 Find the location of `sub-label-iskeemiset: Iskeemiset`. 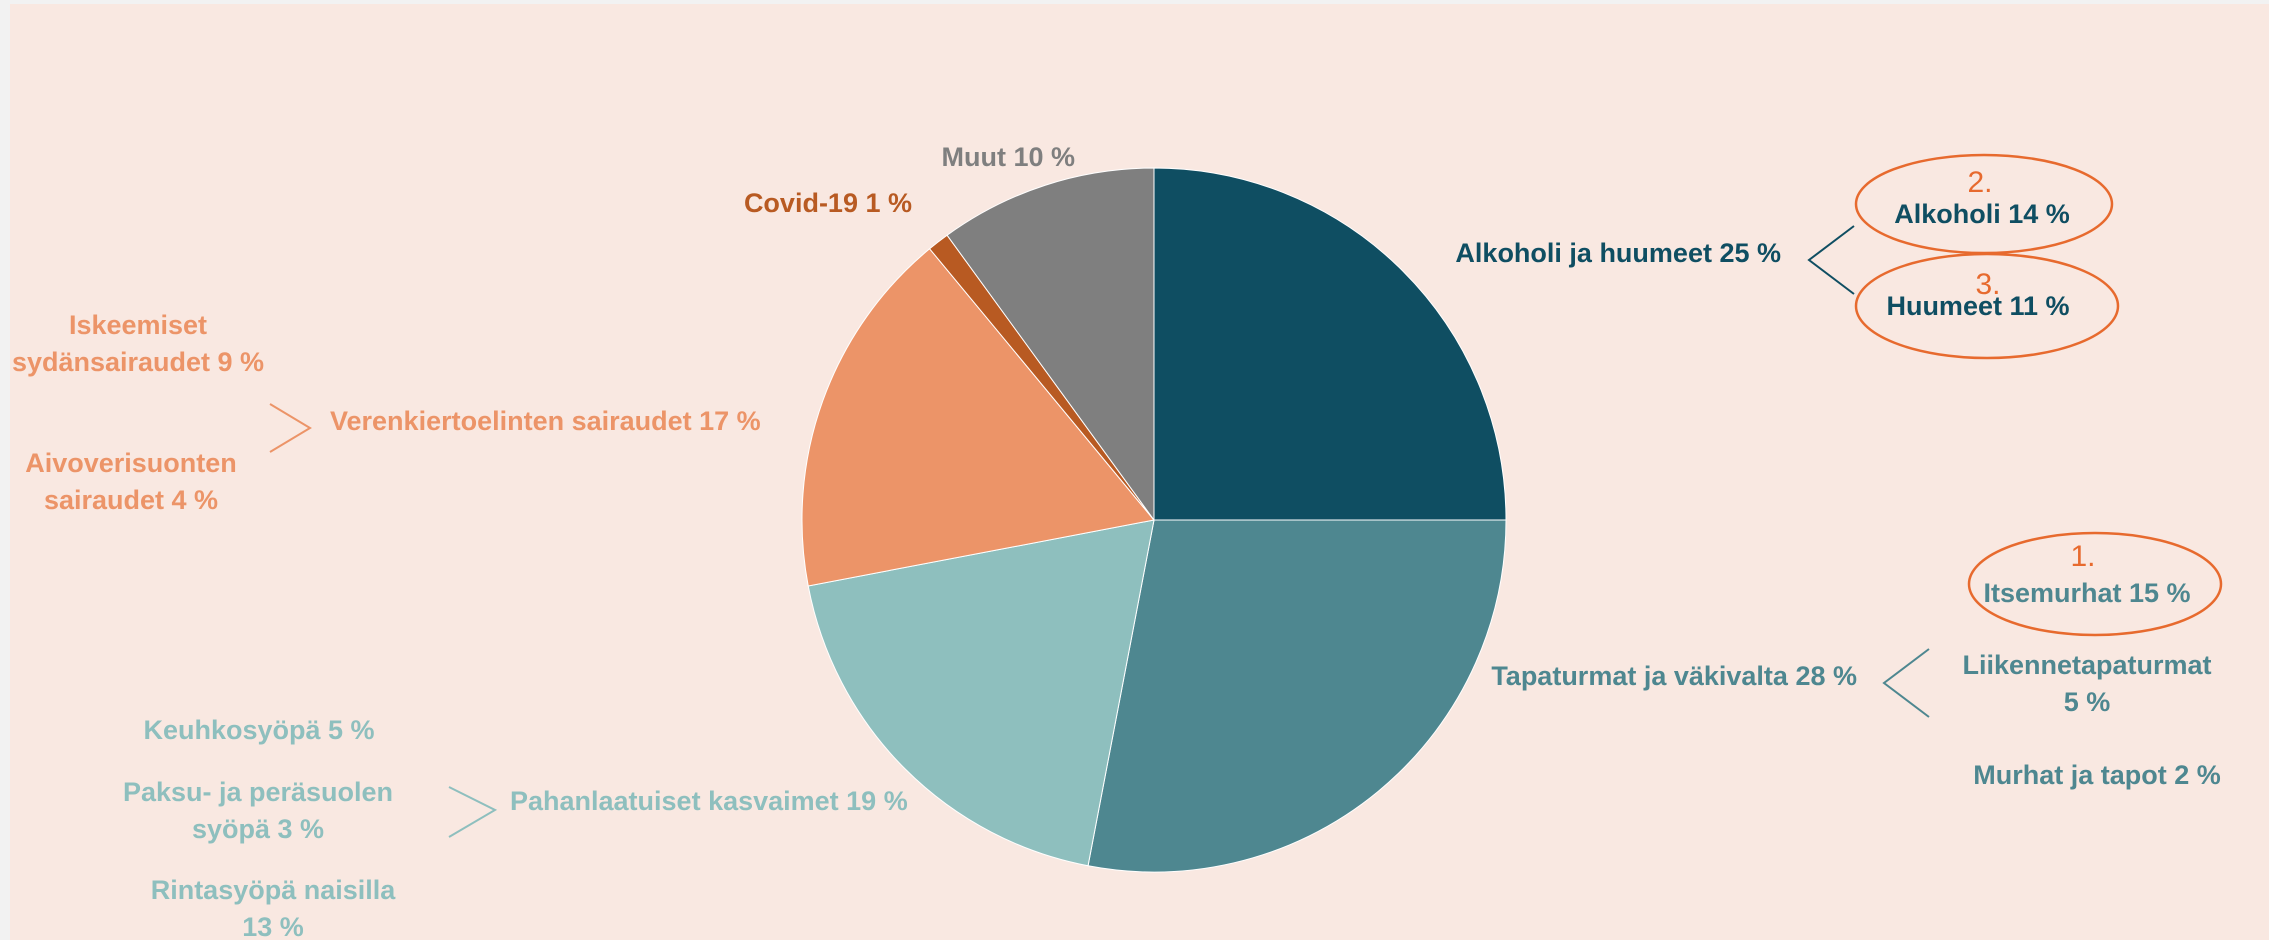

sub-label-iskeemiset: Iskeemiset is located at coordinates (138, 325).